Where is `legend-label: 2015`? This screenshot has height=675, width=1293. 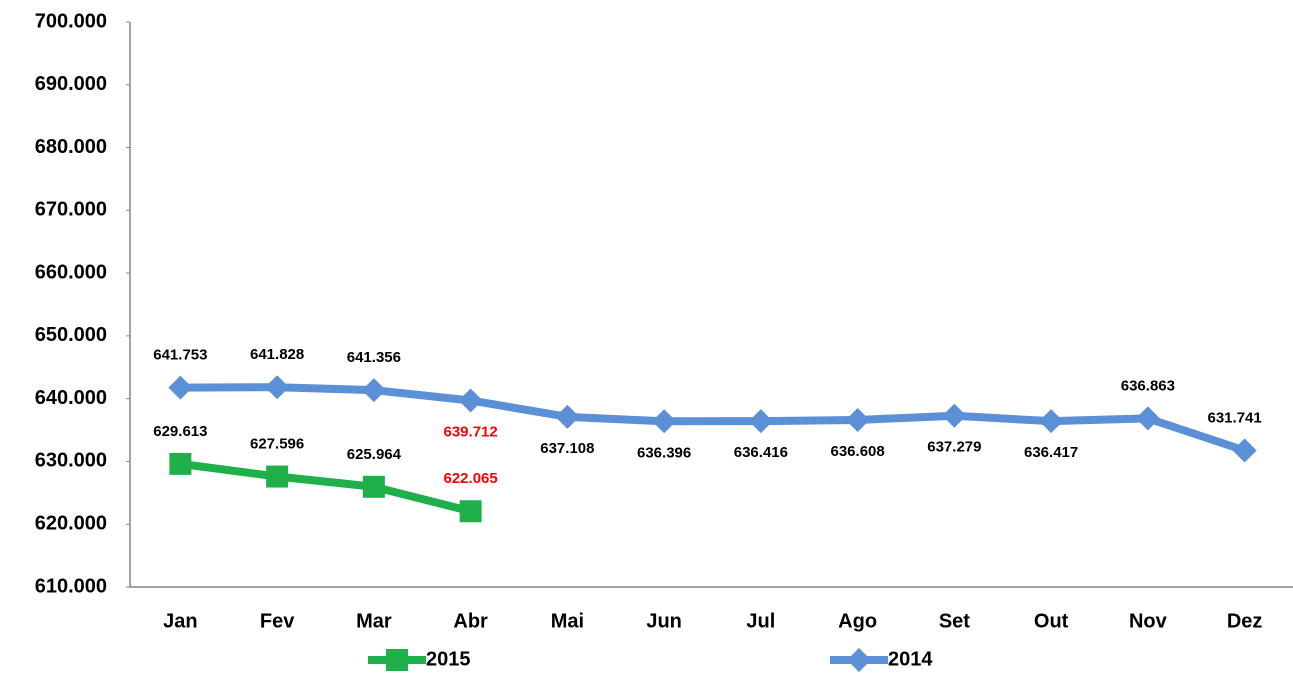 legend-label: 2015 is located at coordinates (448, 659).